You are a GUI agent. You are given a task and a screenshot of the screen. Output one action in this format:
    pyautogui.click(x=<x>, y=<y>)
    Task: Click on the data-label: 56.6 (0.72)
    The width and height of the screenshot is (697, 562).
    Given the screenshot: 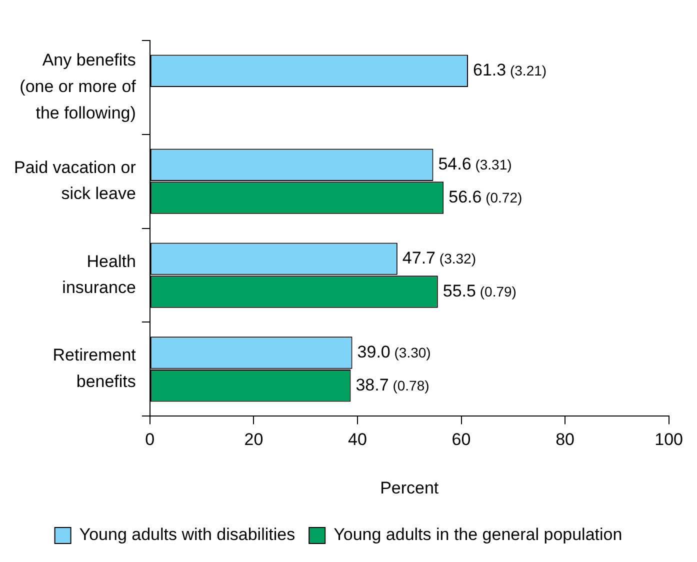 What is the action you would take?
    pyautogui.click(x=485, y=196)
    